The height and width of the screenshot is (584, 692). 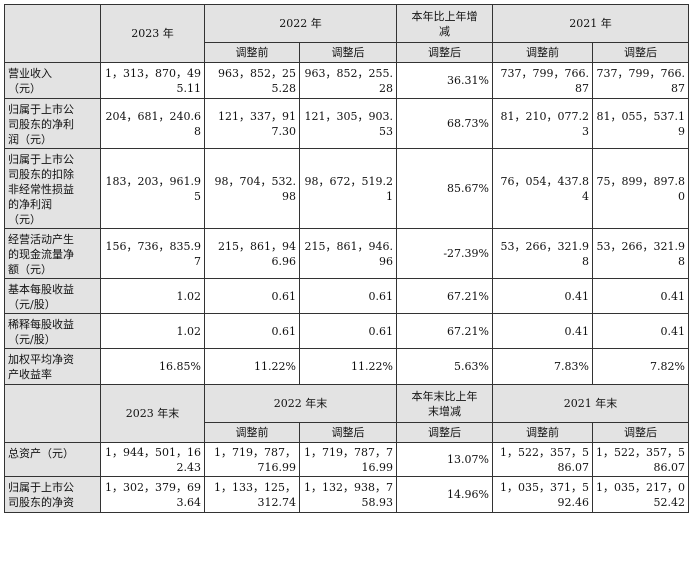 What do you see at coordinates (252, 459) in the screenshot?
I see `value-cell-v2022b: 1，719，787，716.99` at bounding box center [252, 459].